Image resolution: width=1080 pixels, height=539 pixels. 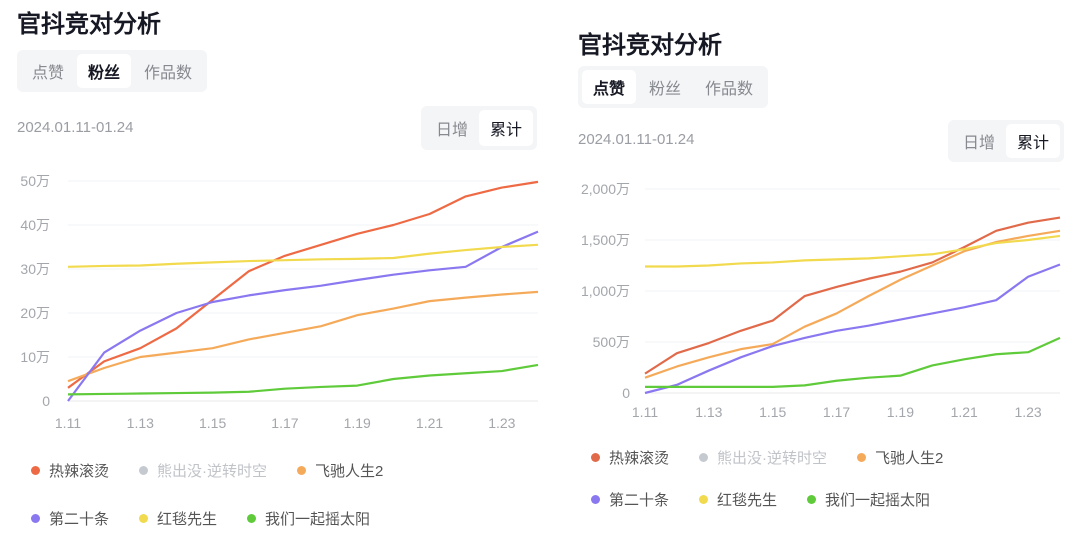 What do you see at coordinates (35, 357) in the screenshot?
I see `y-tick-label: 10万` at bounding box center [35, 357].